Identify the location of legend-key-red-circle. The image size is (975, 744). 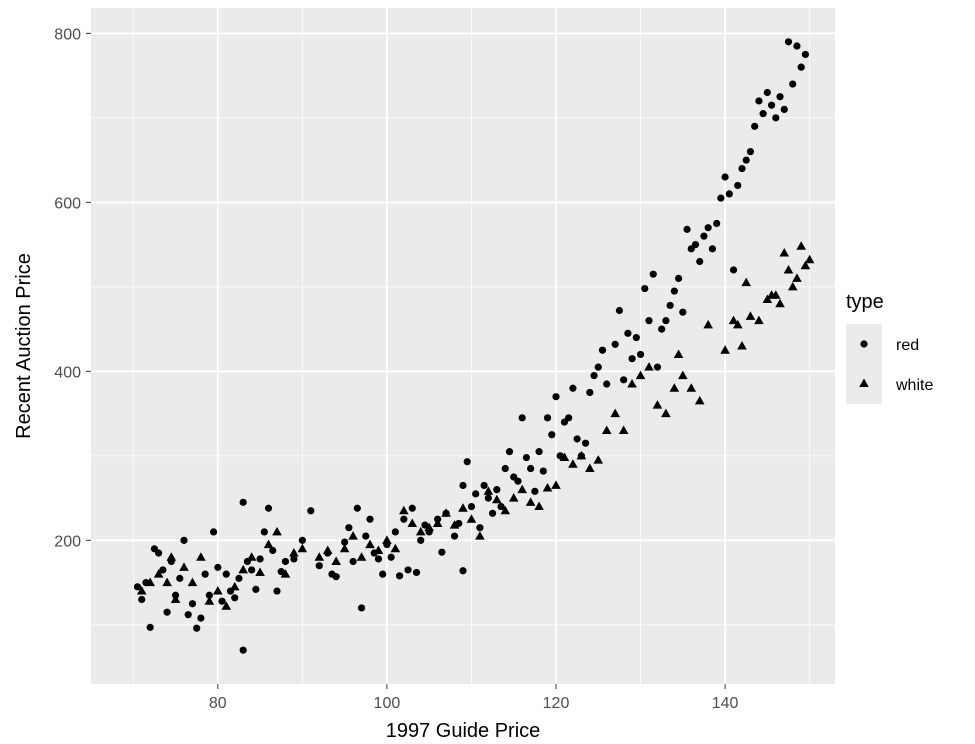
(864, 344).